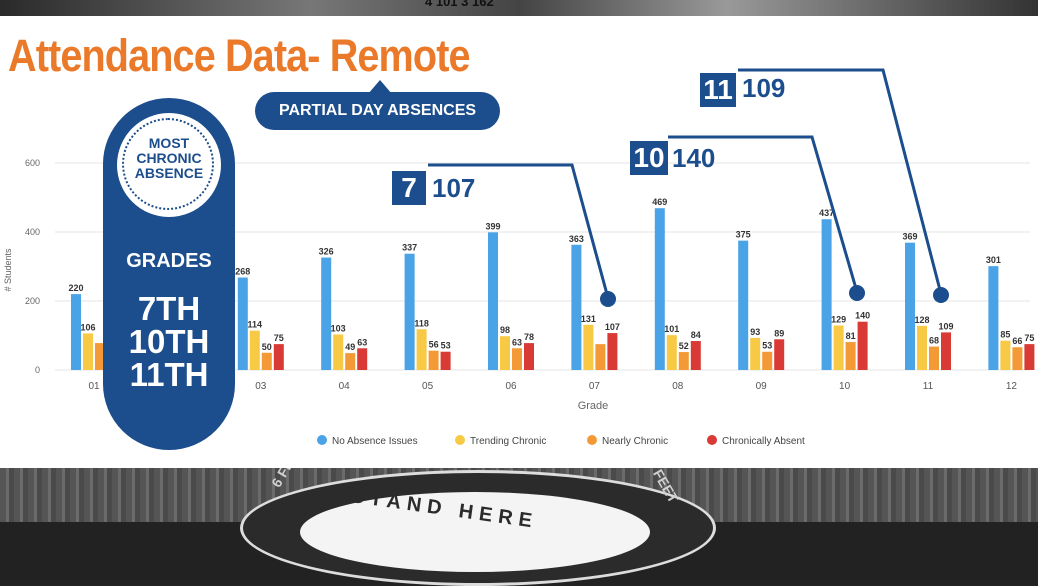 The image size is (1038, 586). What do you see at coordinates (928, 386) in the screenshot?
I see `x-tick-label: 11` at bounding box center [928, 386].